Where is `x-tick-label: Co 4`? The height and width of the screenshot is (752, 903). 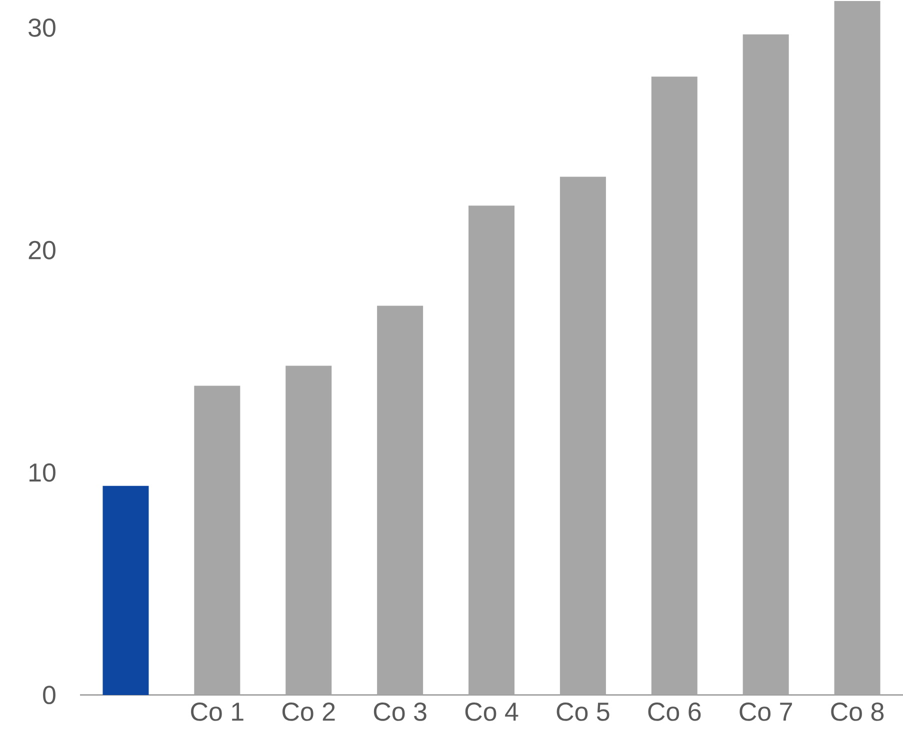
x-tick-label: Co 4 is located at coordinates (491, 711).